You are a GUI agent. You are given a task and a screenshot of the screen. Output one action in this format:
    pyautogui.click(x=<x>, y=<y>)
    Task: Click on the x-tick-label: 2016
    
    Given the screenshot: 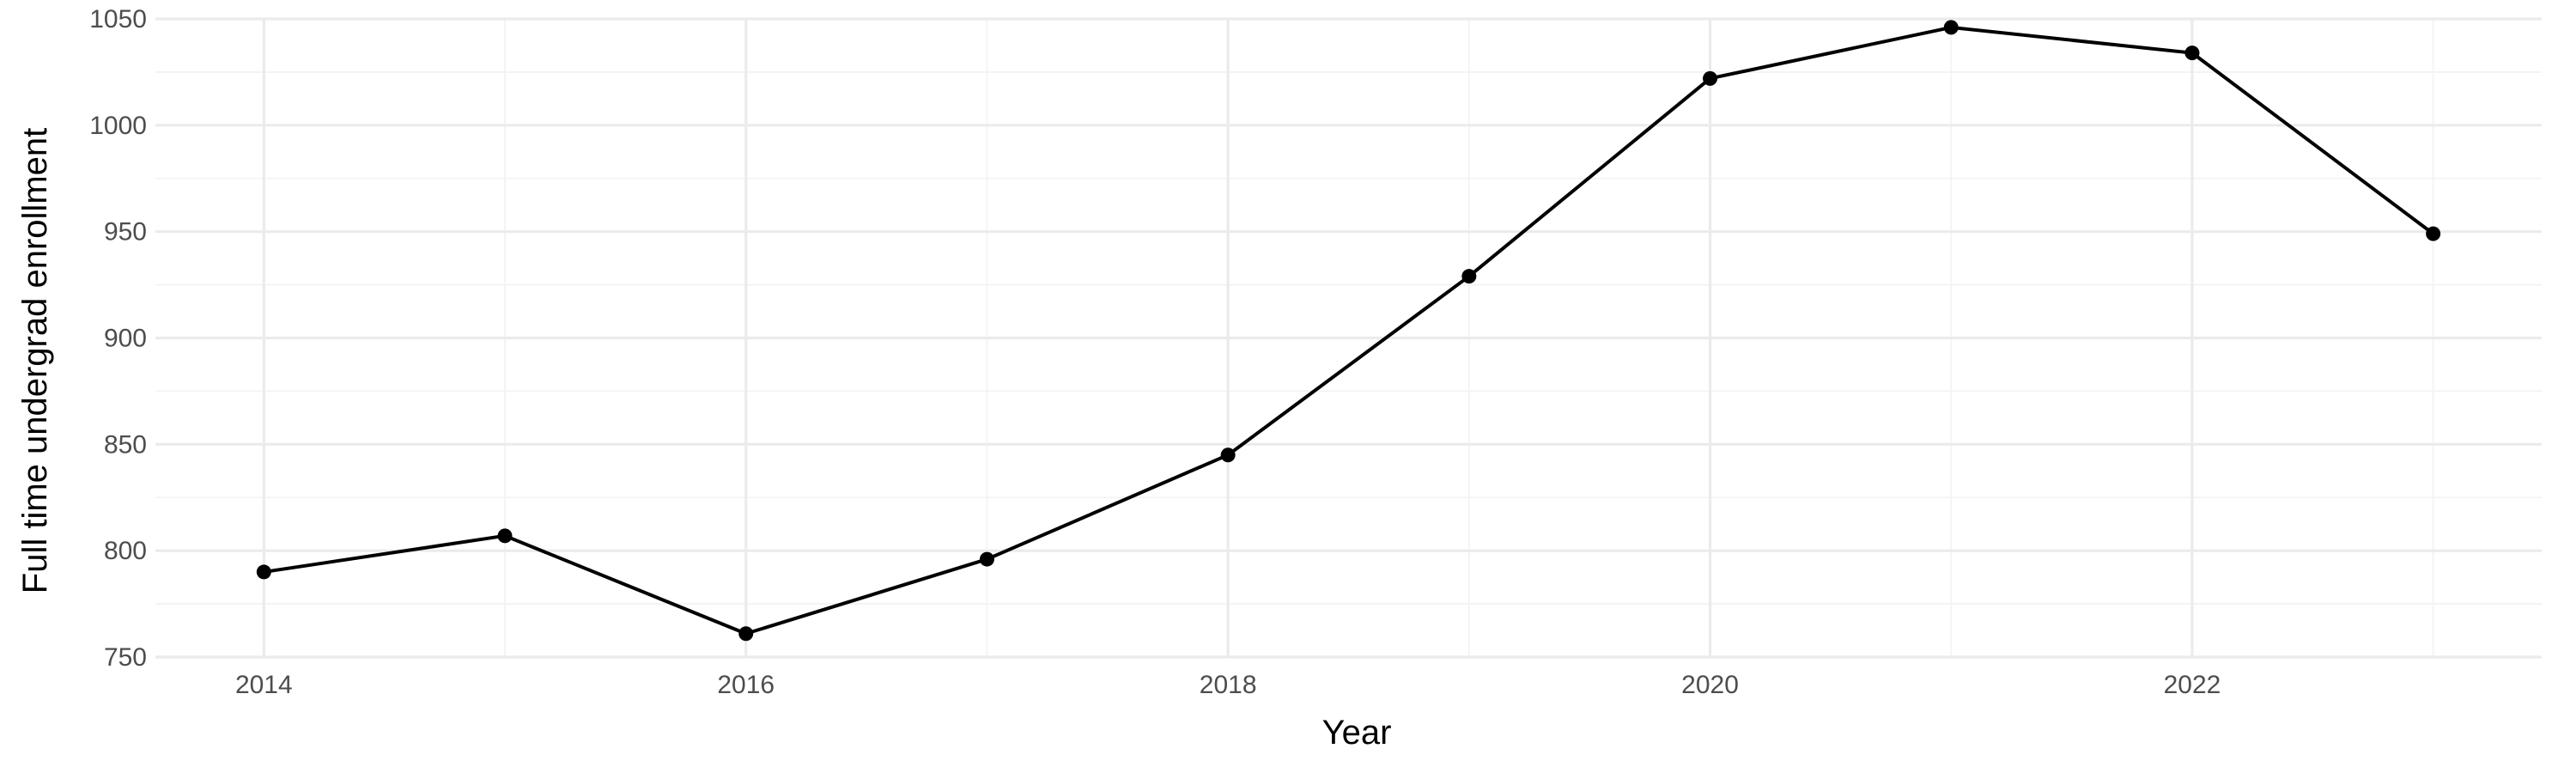 What is the action you would take?
    pyautogui.click(x=746, y=685)
    